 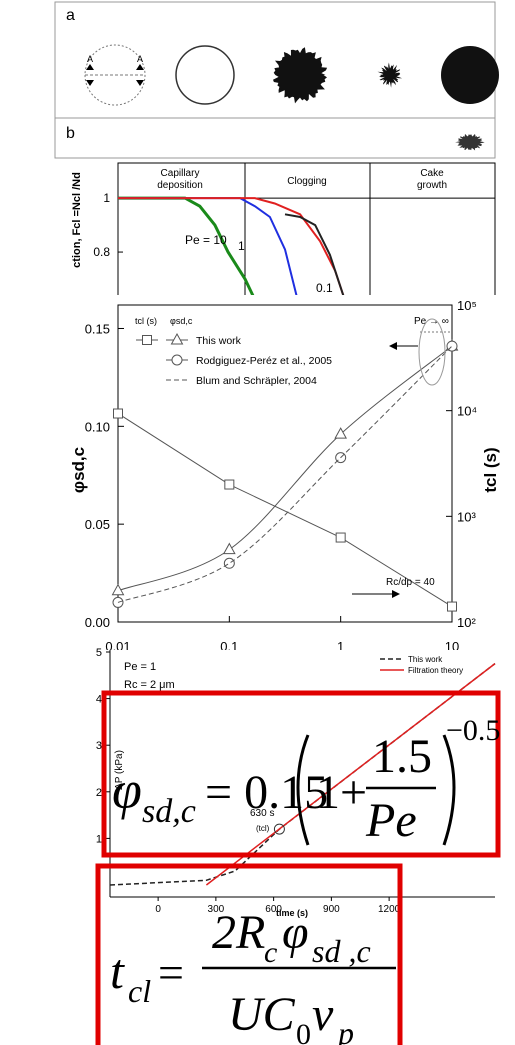 What do you see at coordinates (331, 909) in the screenshot?
I see `x-tick-label: 900` at bounding box center [331, 909].